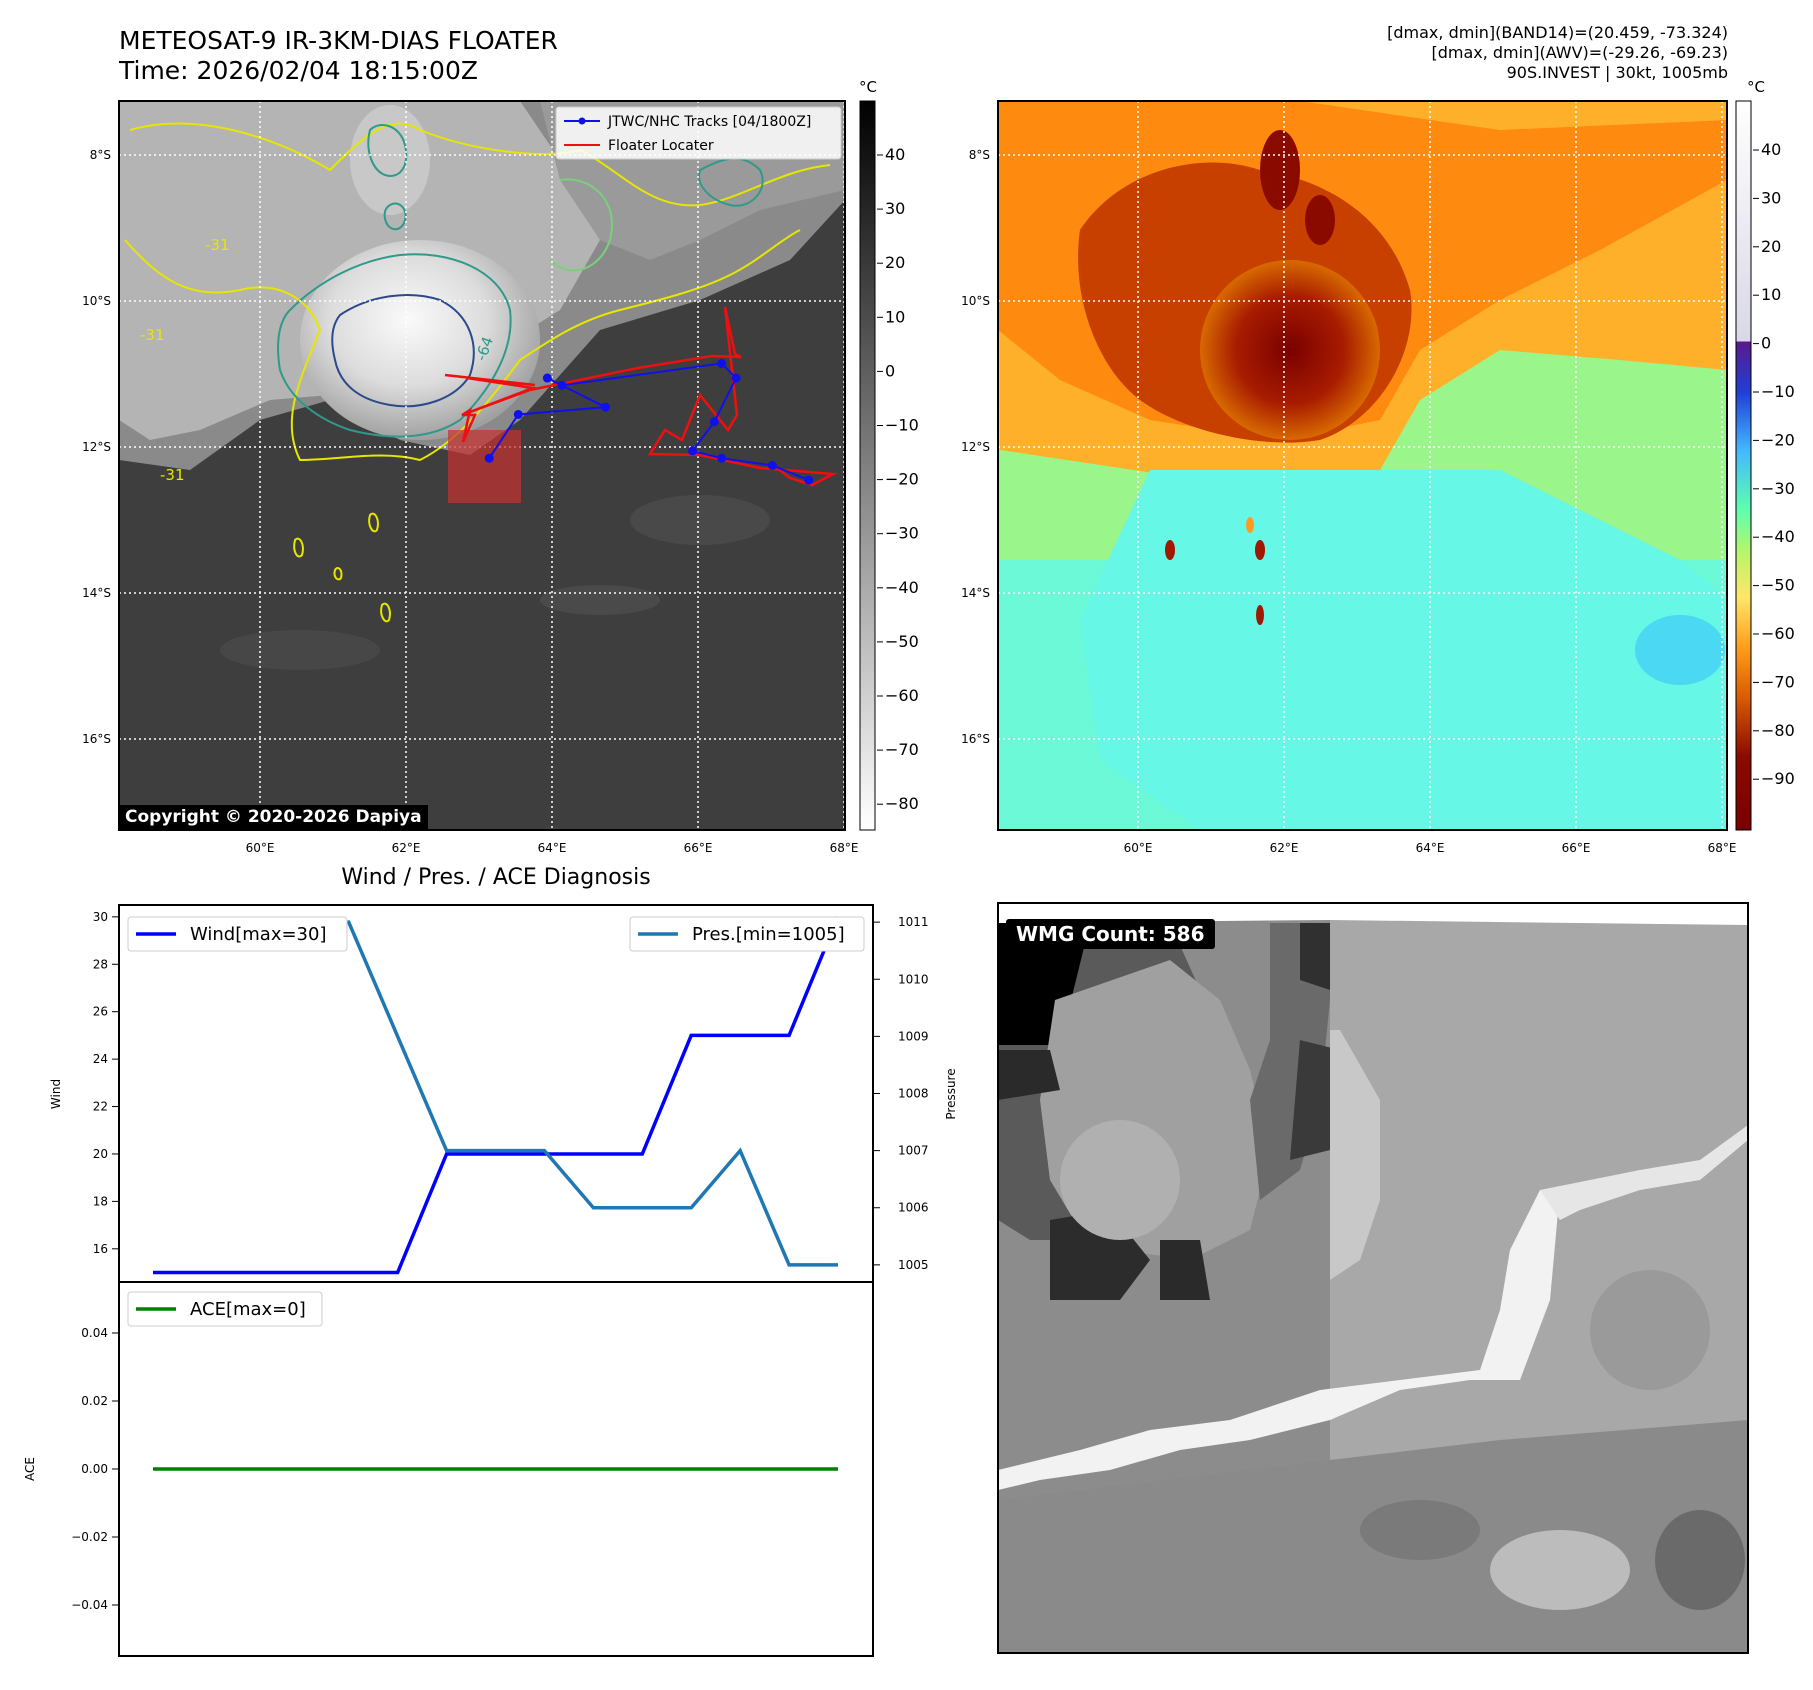 This screenshot has width=1813, height=1690. I want to click on ir-colorbar-tick-label: 40, so click(895, 154).